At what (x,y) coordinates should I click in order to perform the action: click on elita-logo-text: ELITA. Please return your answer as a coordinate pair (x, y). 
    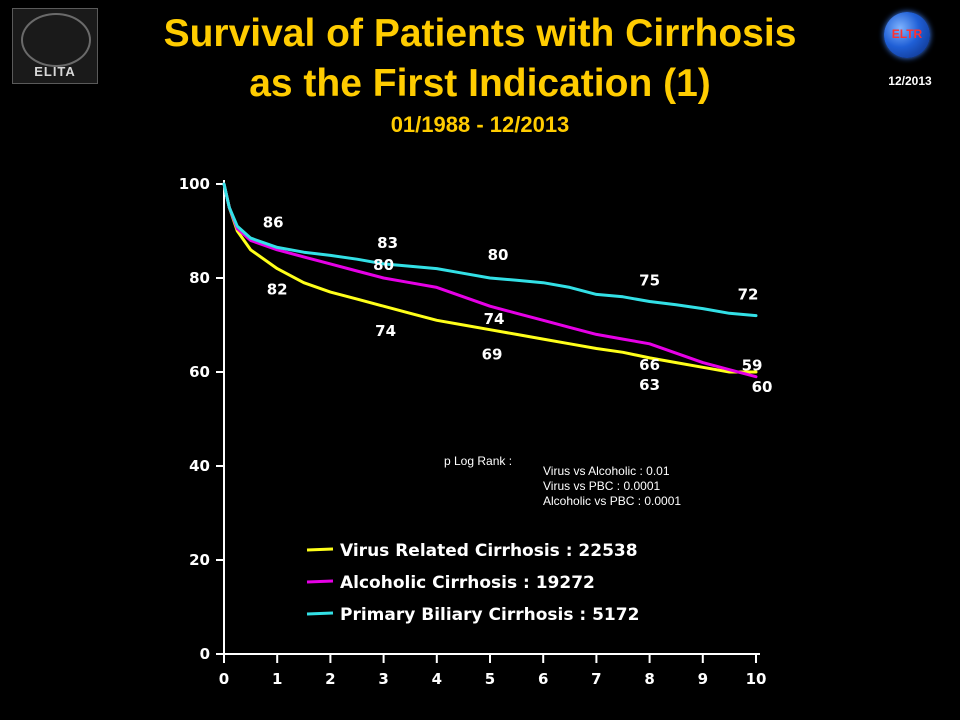
    Looking at the image, I should click on (55, 71).